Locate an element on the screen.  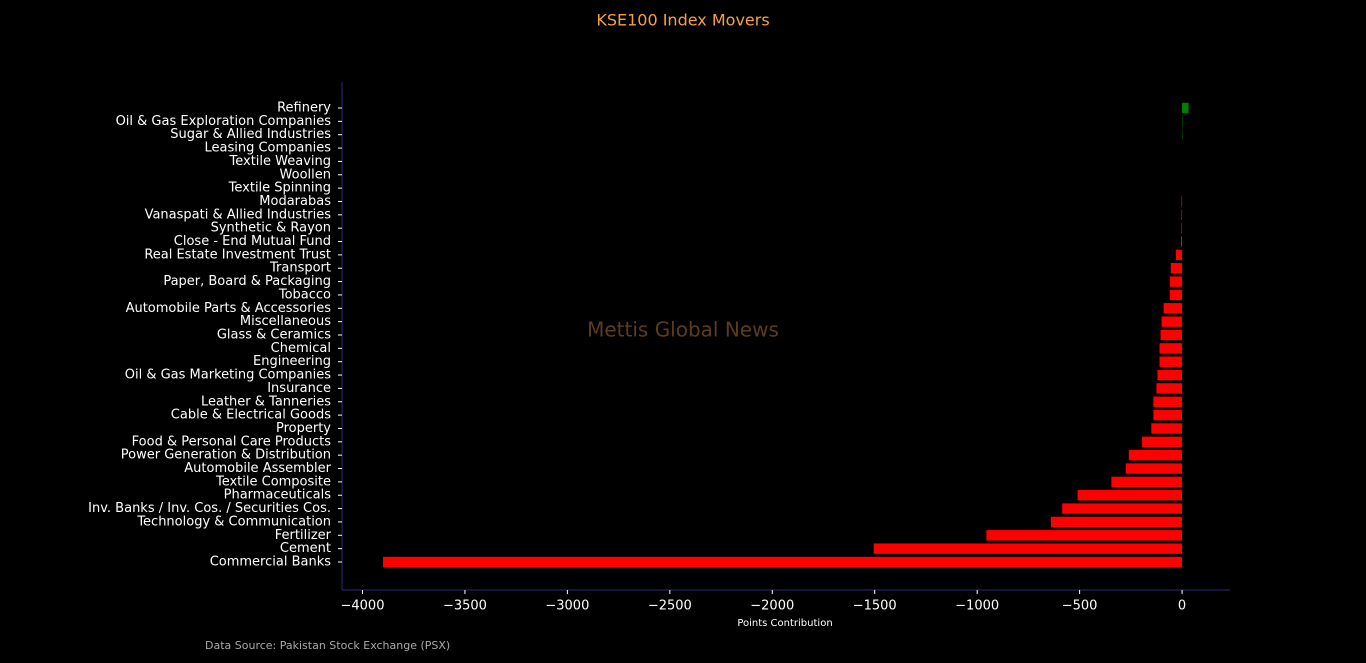
y-tick-label: Synthetic & Rayon is located at coordinates (271, 228).